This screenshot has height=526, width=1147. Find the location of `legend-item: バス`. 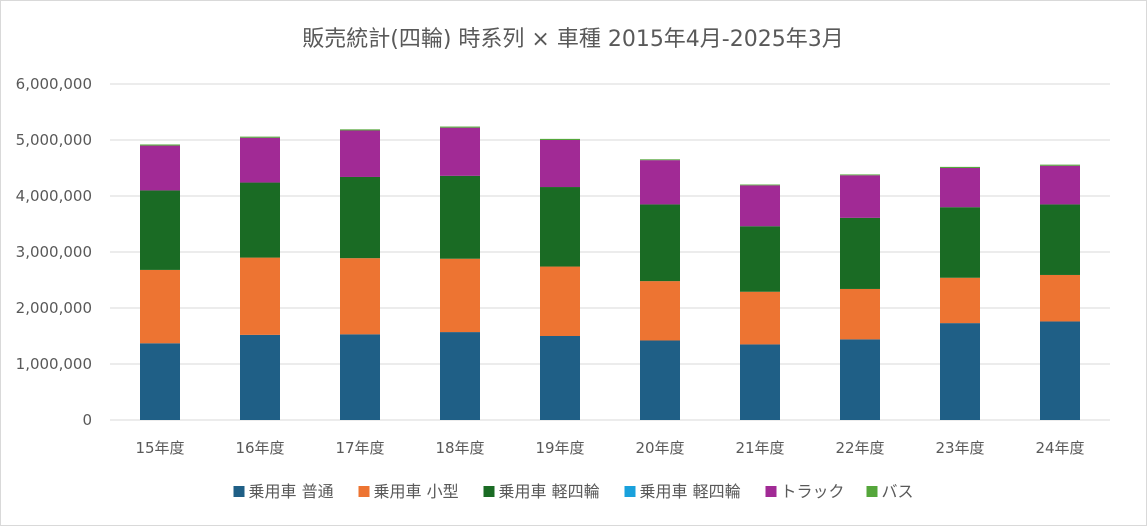

legend-item: バス is located at coordinates (890, 491).